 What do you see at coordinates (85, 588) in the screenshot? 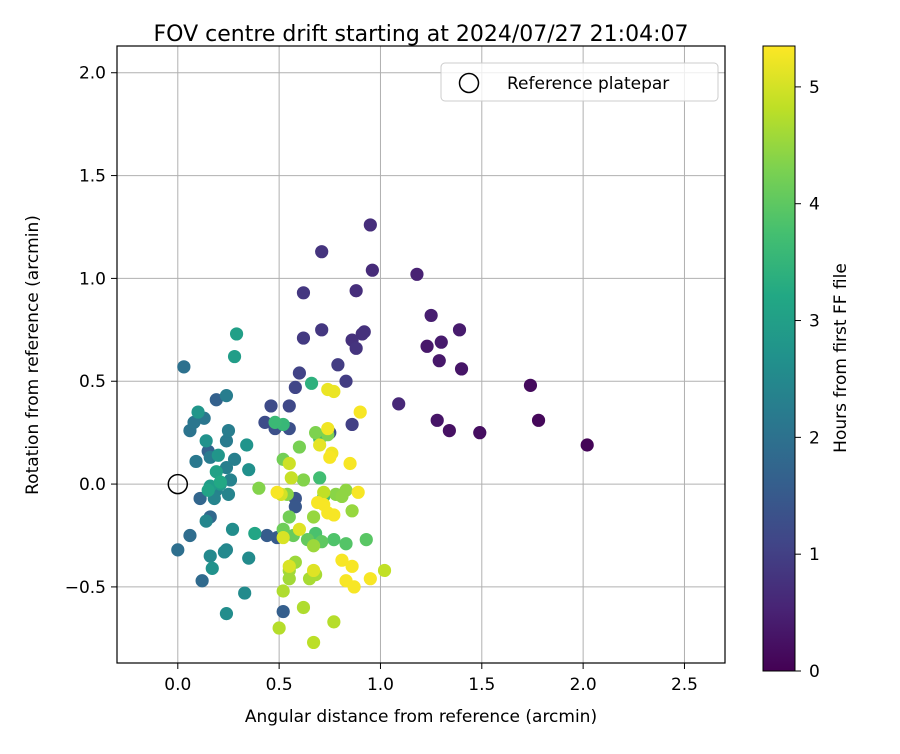
I see `y-tick-label: −0.5` at bounding box center [85, 588].